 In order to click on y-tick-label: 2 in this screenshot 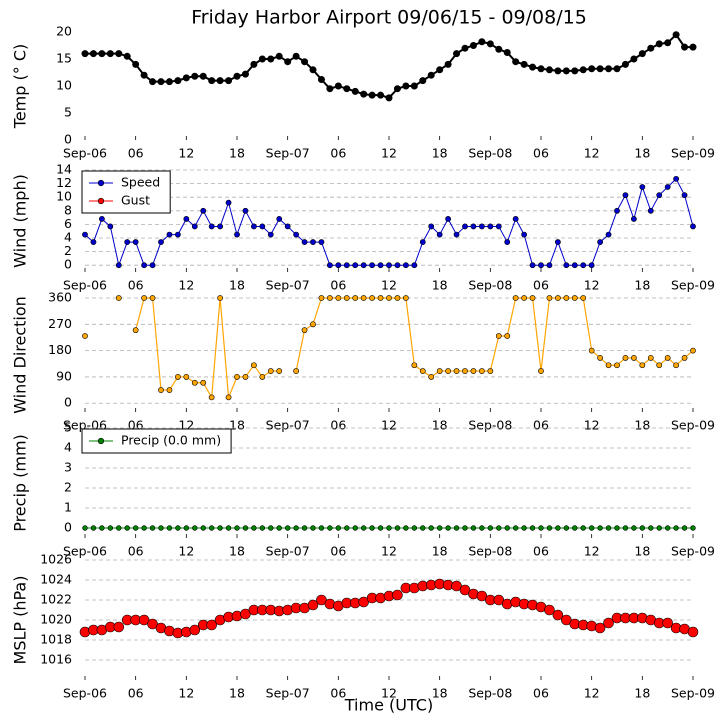, I will do `click(68, 487)`.